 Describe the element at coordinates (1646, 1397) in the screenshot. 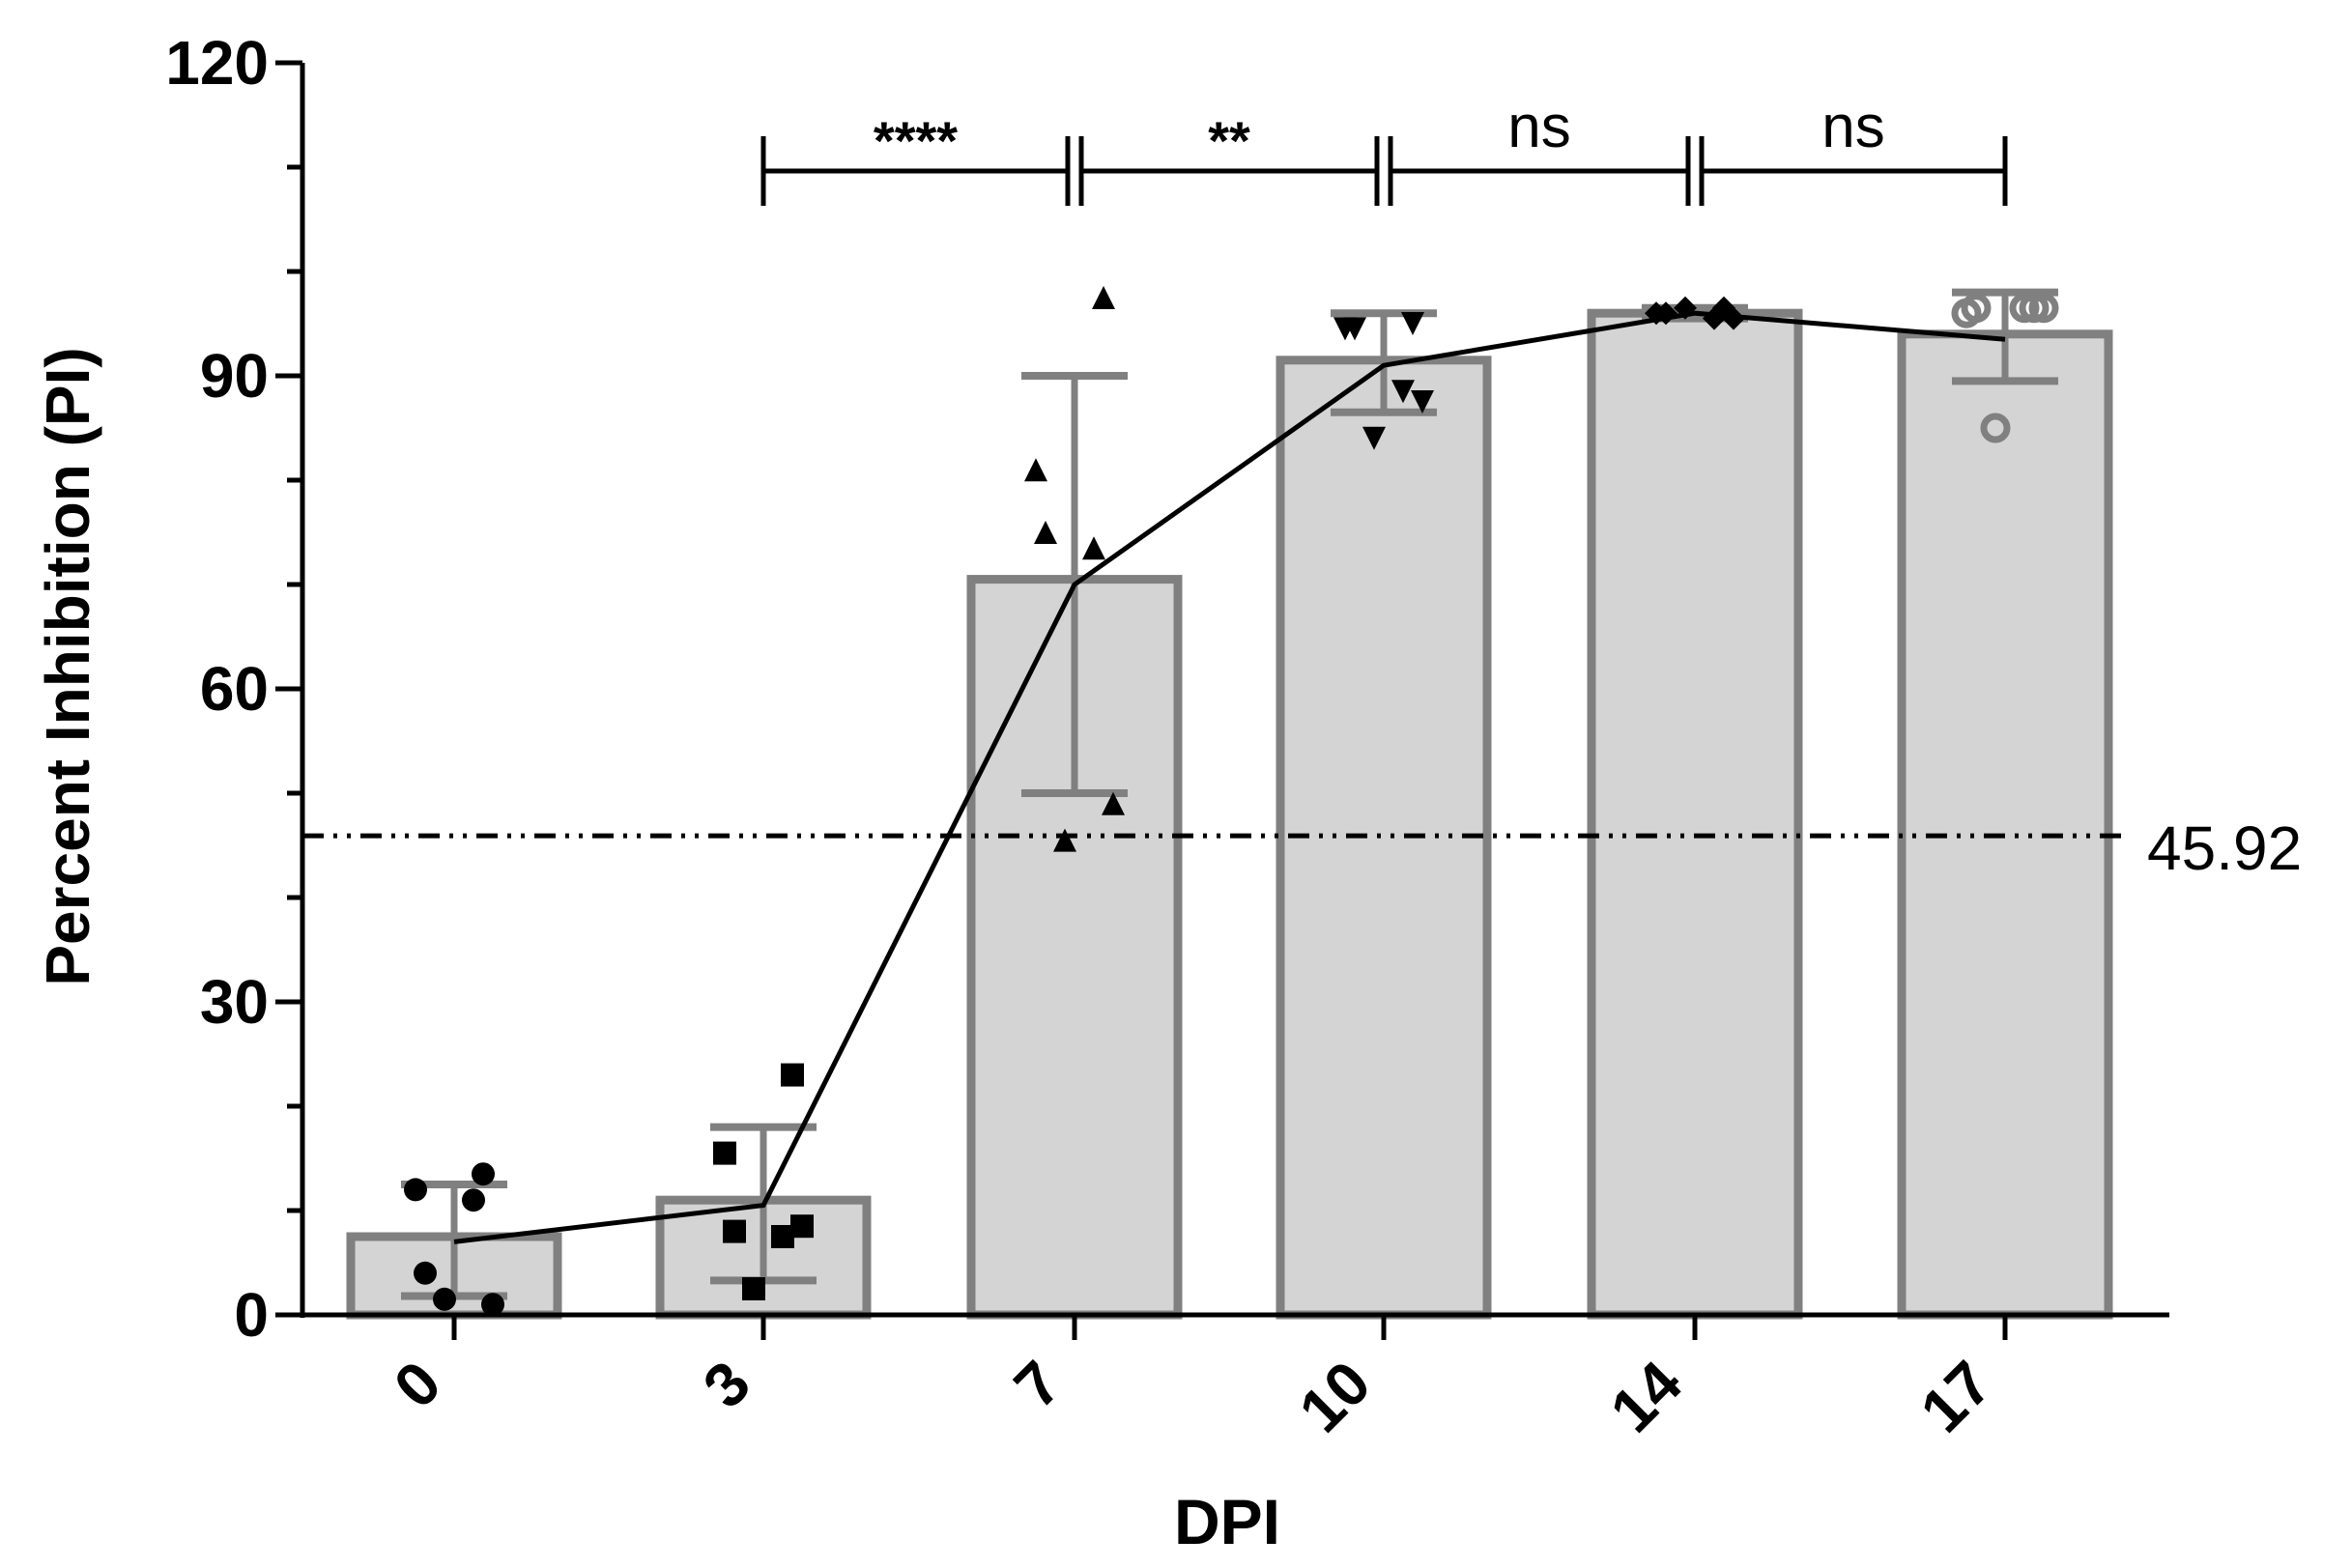

I see `x-tick-label-14: 14` at that location.